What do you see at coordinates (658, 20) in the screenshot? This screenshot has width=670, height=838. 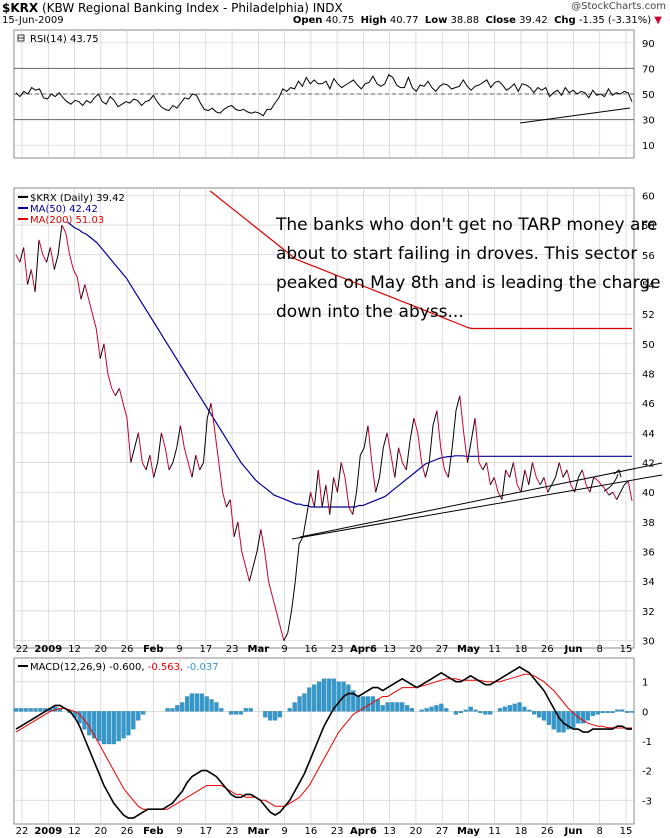 I see `chg-down-icon: ▼` at bounding box center [658, 20].